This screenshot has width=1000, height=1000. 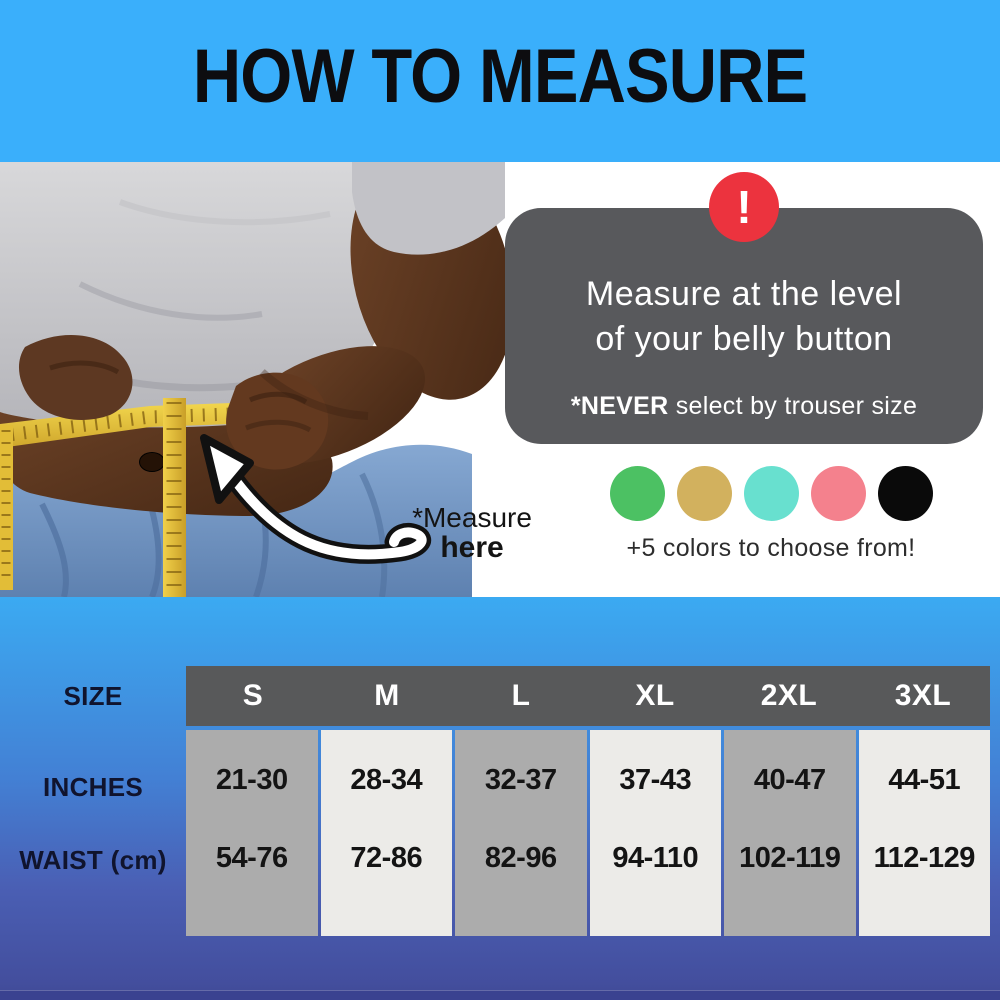 What do you see at coordinates (152, 462) in the screenshot?
I see `belly-button` at bounding box center [152, 462].